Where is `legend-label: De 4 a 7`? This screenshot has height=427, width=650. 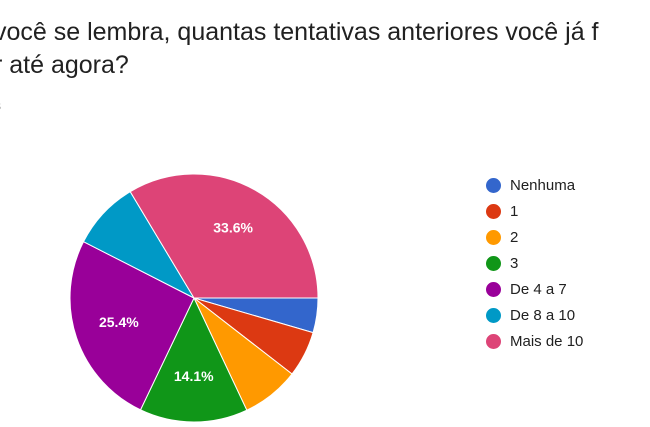 legend-label: De 4 a 7 is located at coordinates (538, 289).